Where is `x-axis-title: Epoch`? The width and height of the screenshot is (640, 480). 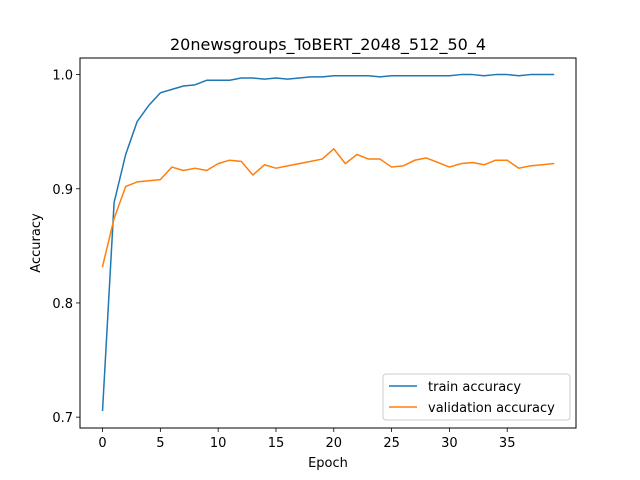 x-axis-title: Epoch is located at coordinates (328, 463).